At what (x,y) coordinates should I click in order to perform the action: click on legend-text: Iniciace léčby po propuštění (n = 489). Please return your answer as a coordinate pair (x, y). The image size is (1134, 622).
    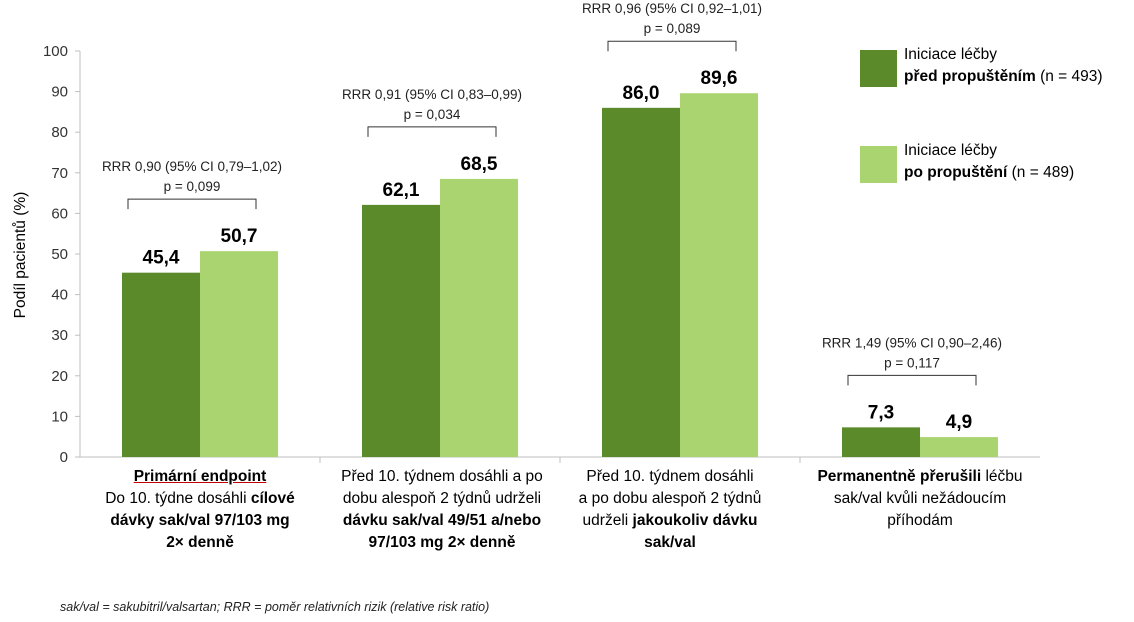
    Looking at the image, I should click on (989, 161).